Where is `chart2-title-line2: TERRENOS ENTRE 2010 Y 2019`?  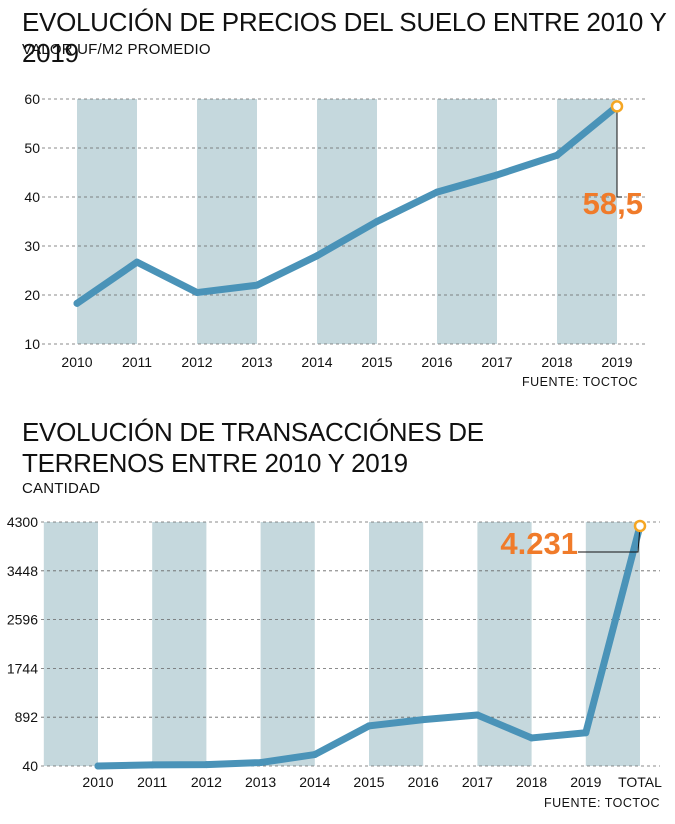 chart2-title-line2: TERRENOS ENTRE 2010 Y 2019 is located at coordinates (215, 463).